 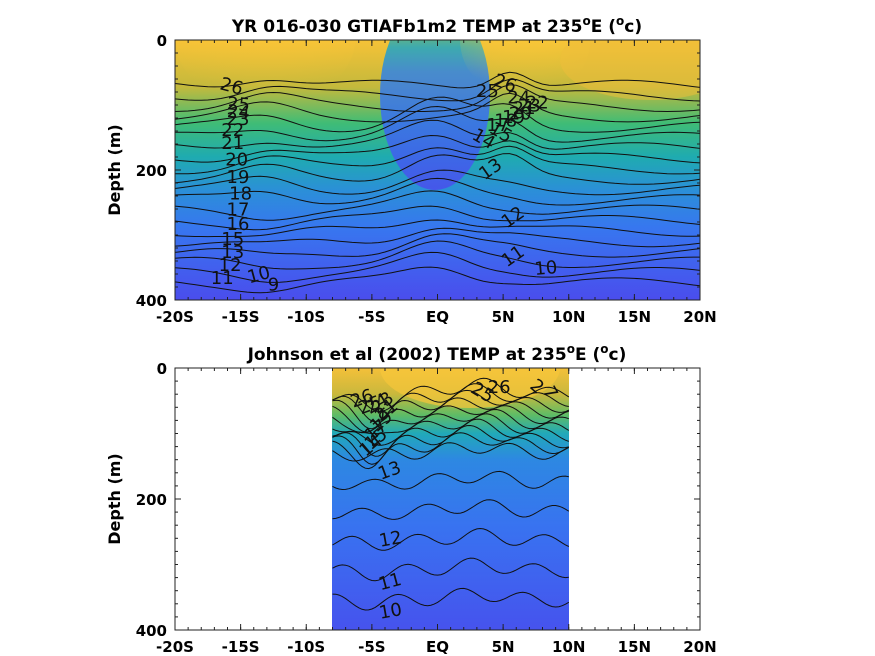 I want to click on contour-label: 16, so click(x=238, y=224).